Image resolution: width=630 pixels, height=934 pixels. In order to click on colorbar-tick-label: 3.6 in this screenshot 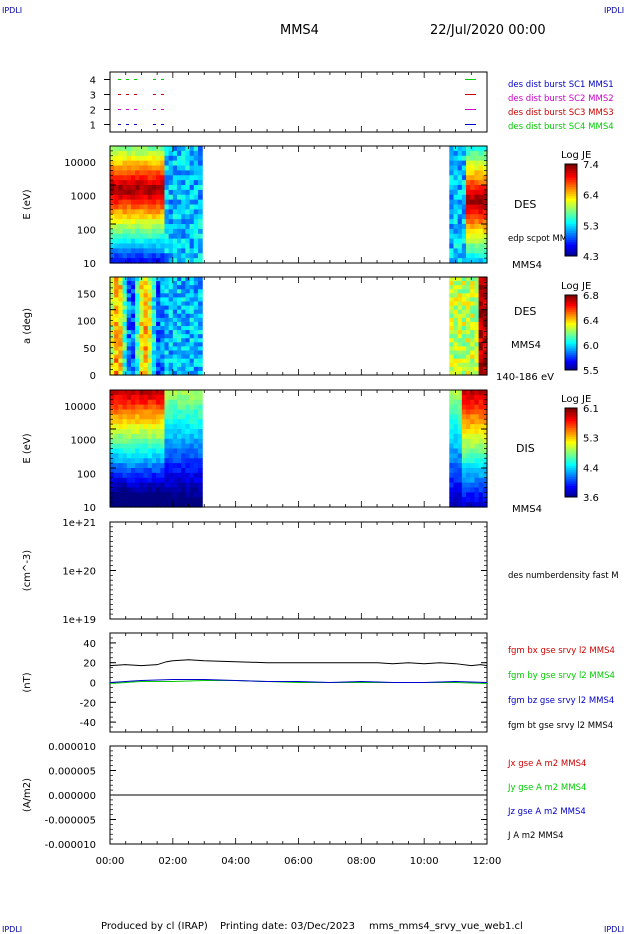, I will do `click(591, 498)`.